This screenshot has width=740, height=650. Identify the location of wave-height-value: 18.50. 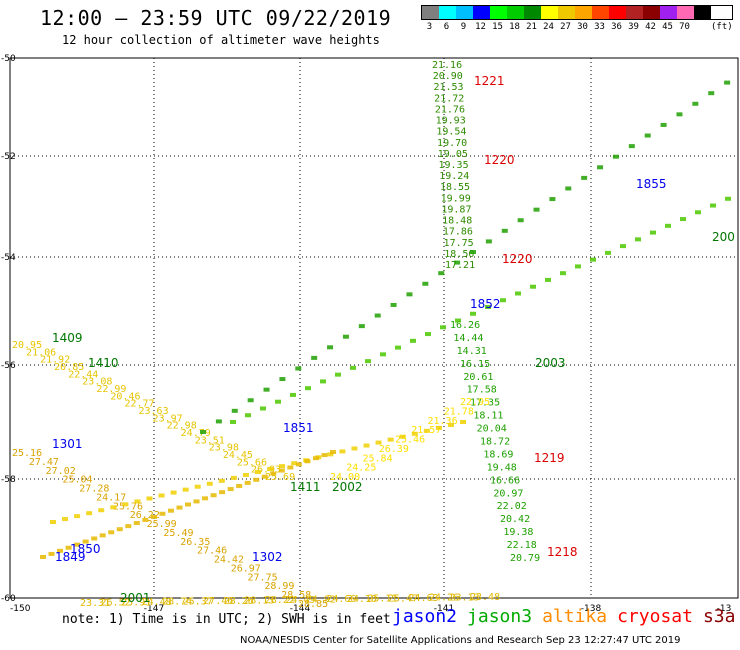
(459, 254).